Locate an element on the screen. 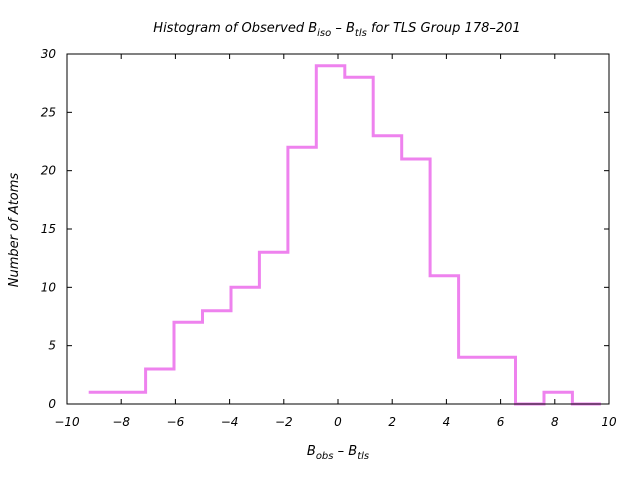 This screenshot has height=480, width=640. x-tick-label: −2 is located at coordinates (284, 422).